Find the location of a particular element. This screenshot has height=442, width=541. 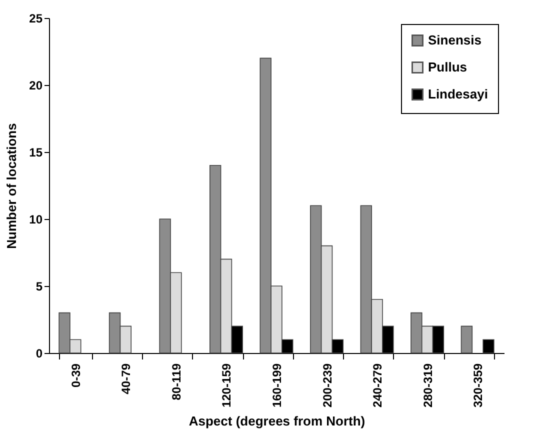

y-axis-title: Number of locations is located at coordinates (12, 186).